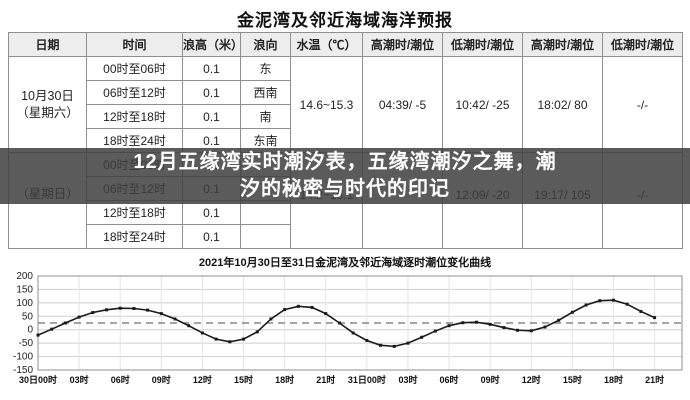 The width and height of the screenshot is (690, 400). What do you see at coordinates (134, 68) in the screenshot?
I see `time-cell: 00时至06时` at bounding box center [134, 68].